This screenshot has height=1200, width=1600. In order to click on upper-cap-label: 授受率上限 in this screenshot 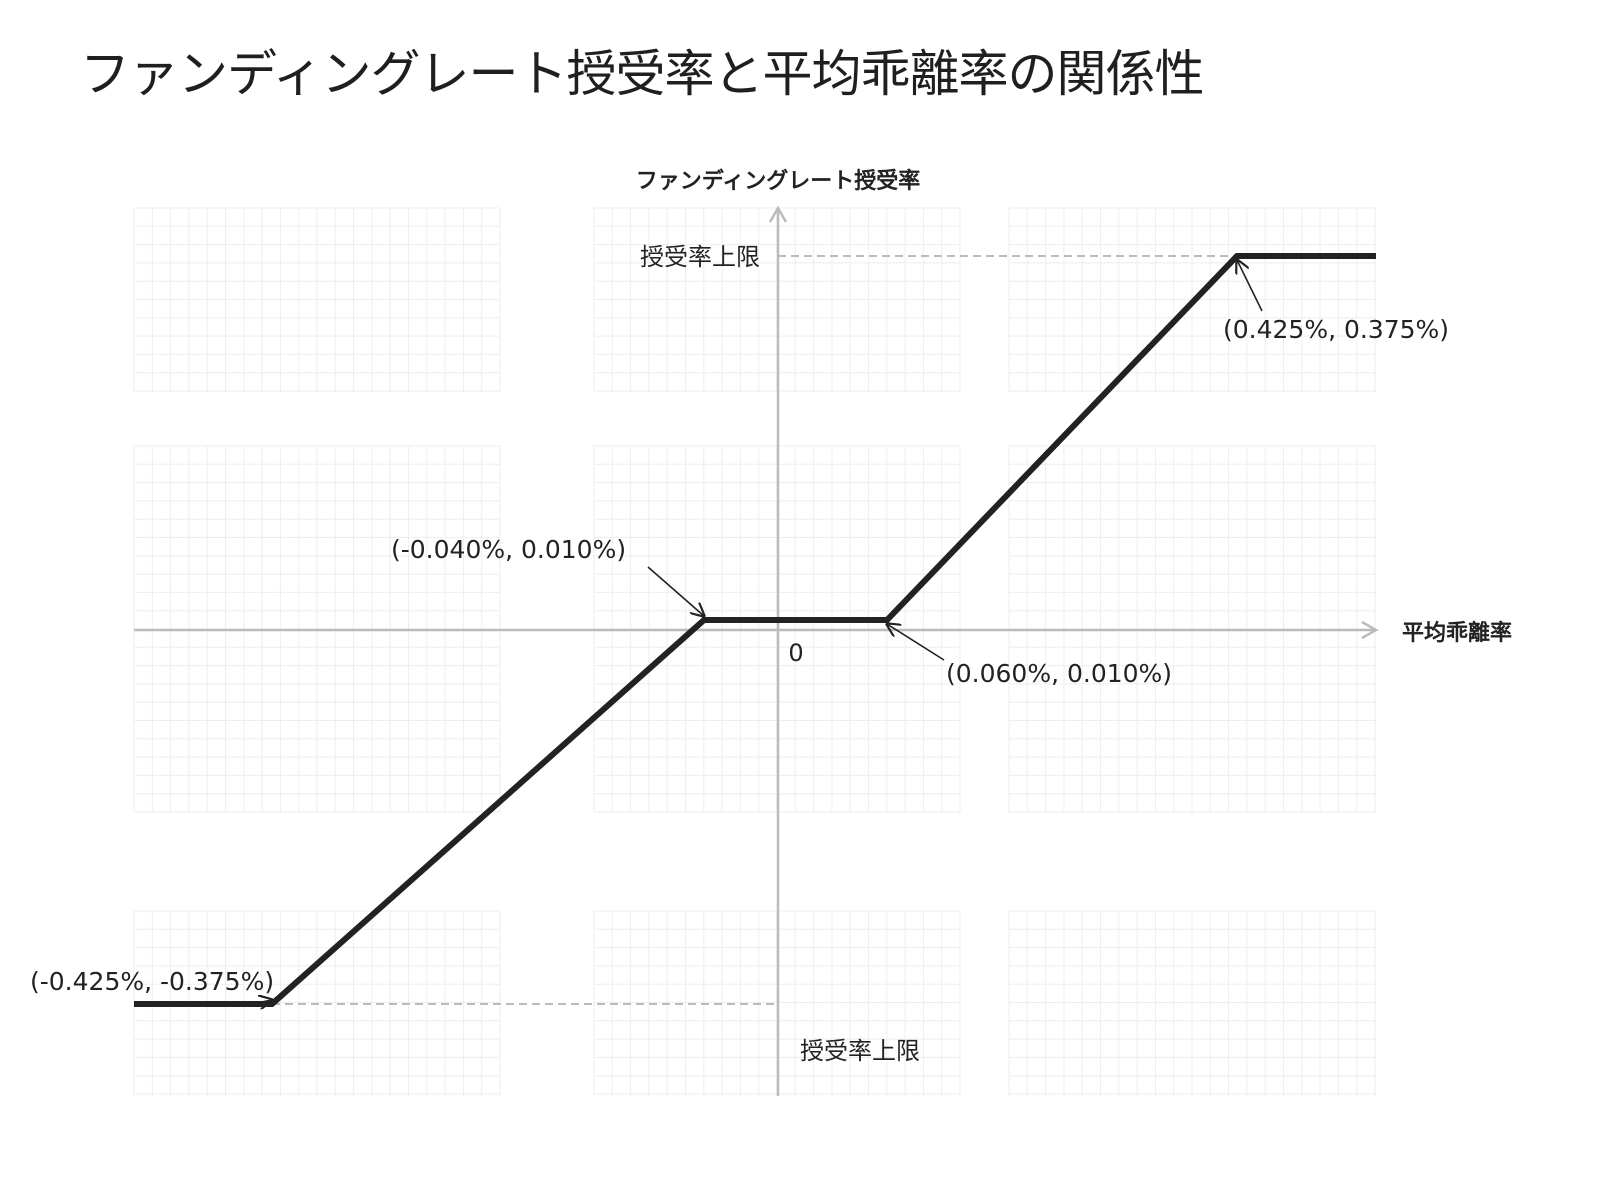, I will do `click(700, 257)`.